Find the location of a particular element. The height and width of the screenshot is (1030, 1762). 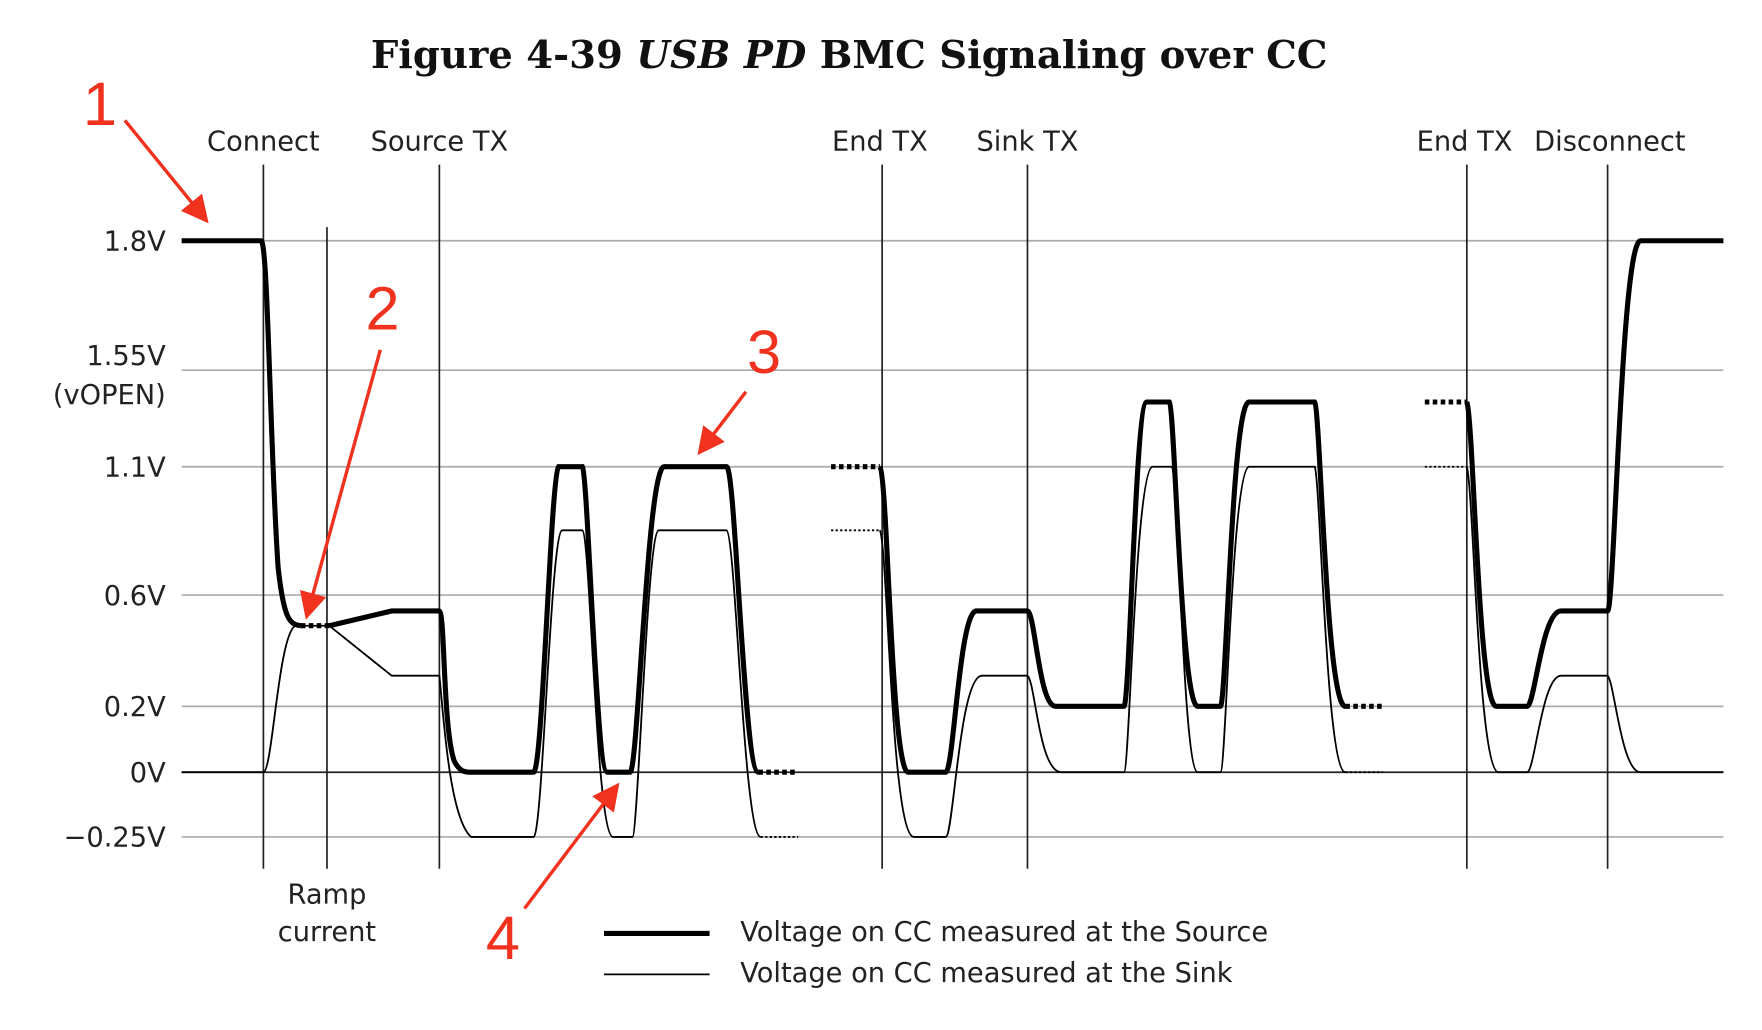

y-label: −0.25V is located at coordinates (115, 838).